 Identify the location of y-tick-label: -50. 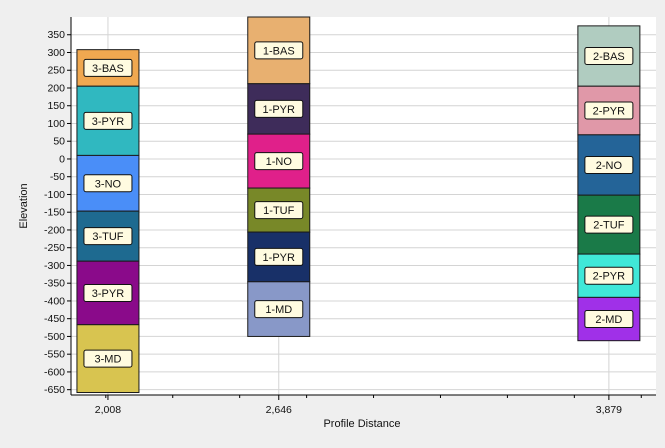
(57, 177).